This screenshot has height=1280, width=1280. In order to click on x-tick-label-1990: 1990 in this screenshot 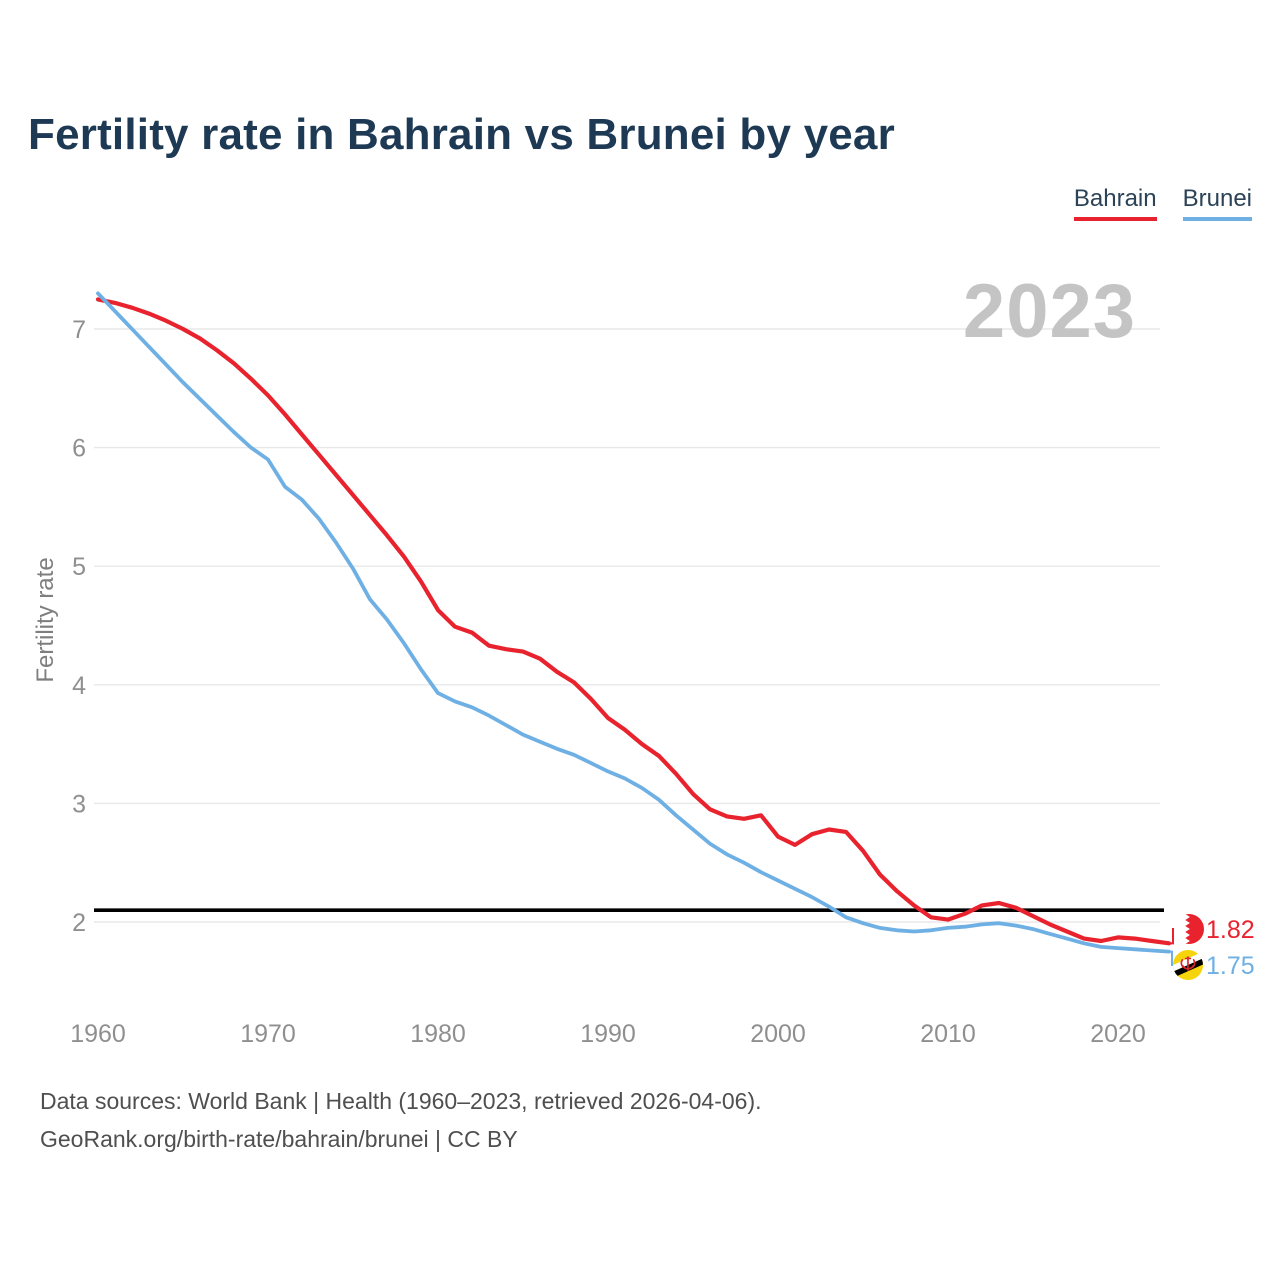, I will do `click(608, 1034)`.